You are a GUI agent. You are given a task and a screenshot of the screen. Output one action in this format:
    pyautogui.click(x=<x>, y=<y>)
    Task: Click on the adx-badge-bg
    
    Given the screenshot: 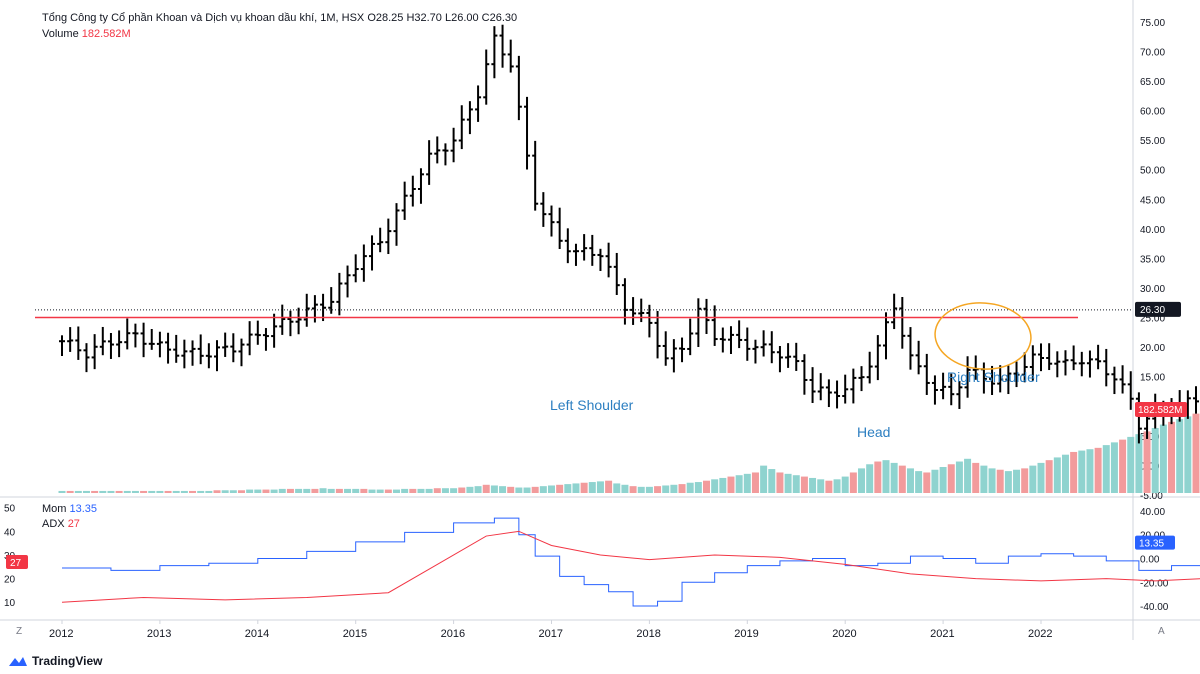 What is the action you would take?
    pyautogui.click(x=17, y=562)
    